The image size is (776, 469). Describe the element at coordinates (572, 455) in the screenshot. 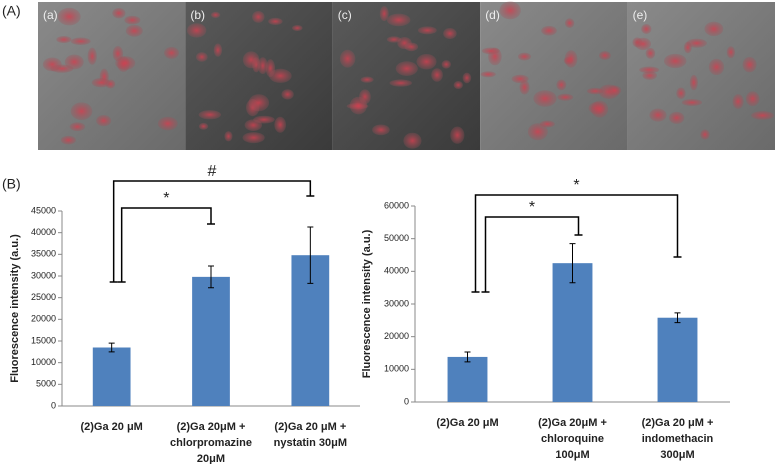

I see `x-tick-label: 100μM` at that location.